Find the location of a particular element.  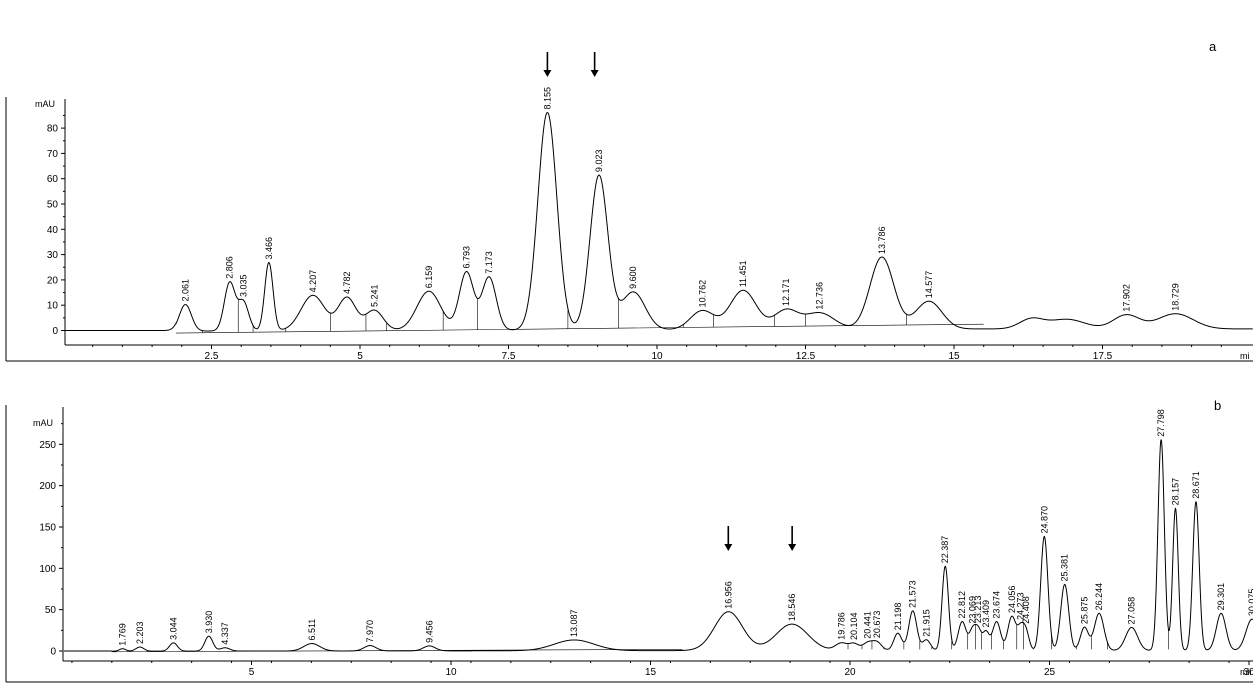

x-tick-label: 2.5 is located at coordinates (212, 356).